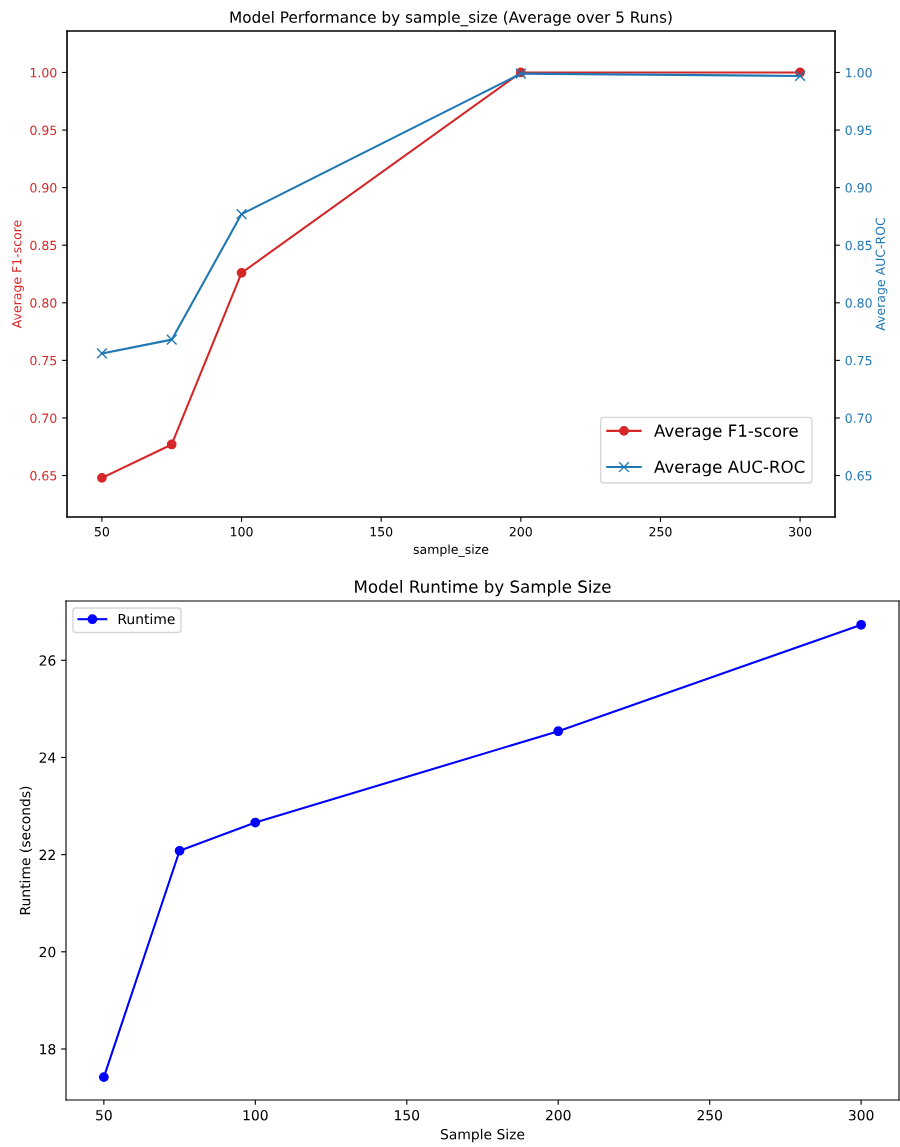 This screenshot has width=900, height=1147. Describe the element at coordinates (859, 72) in the screenshot. I see `y2-tick-label: 1.00` at that location.